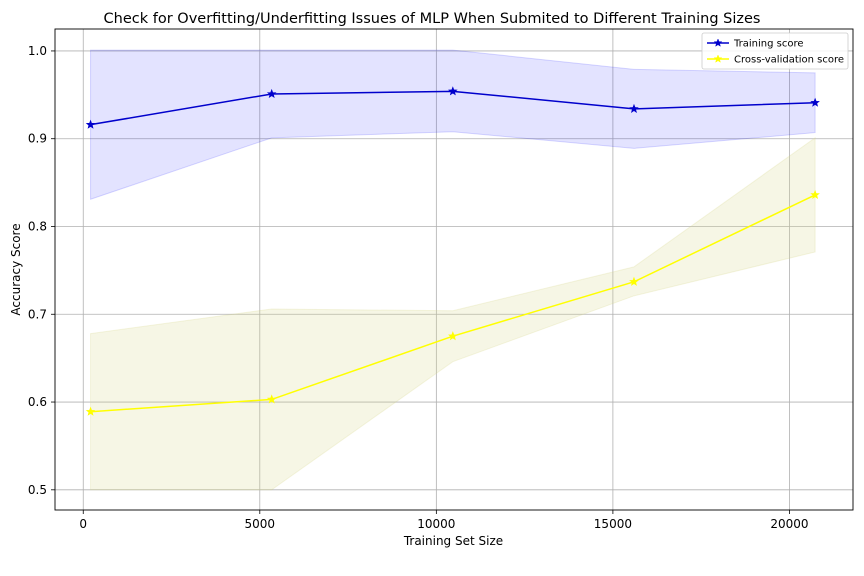 The width and height of the screenshot is (864, 576). I want to click on y-tick-label-2: 0.7, so click(37, 314).